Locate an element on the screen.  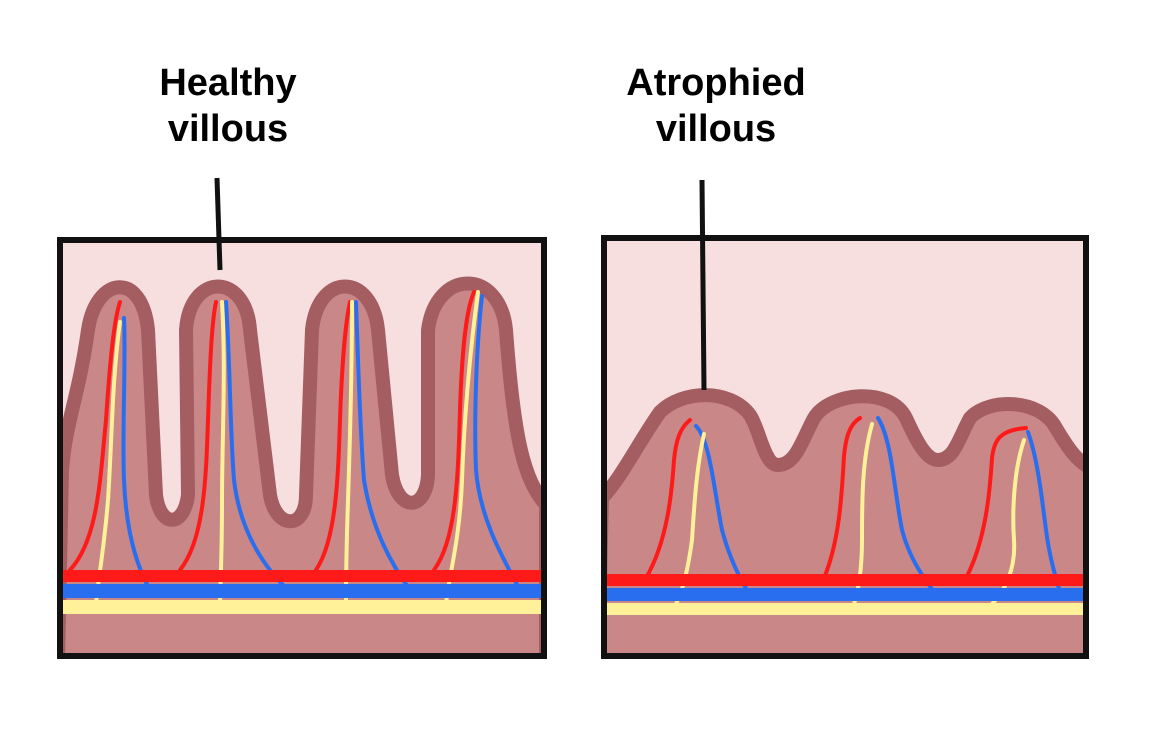
healthy-villous-label: Healthy villous is located at coordinates (228, 106).